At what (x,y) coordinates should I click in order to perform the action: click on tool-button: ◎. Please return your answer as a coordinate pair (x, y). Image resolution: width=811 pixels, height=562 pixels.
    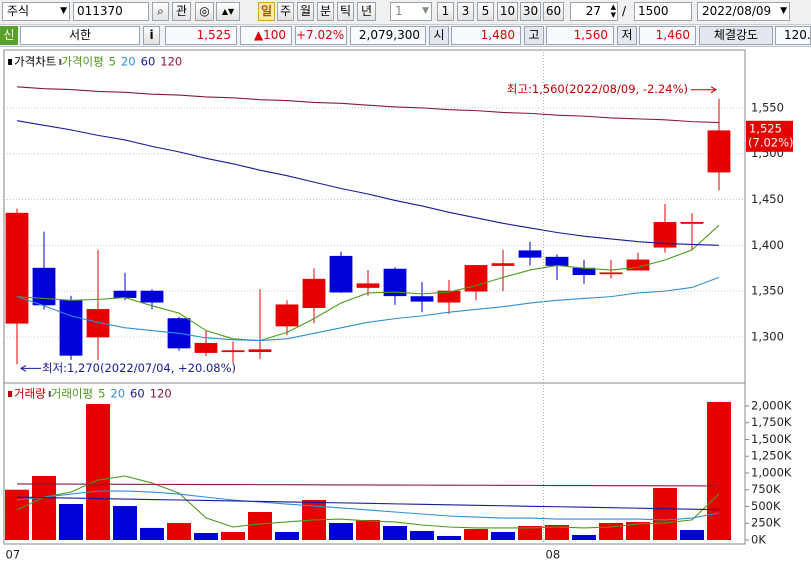
    Looking at the image, I should click on (204, 11).